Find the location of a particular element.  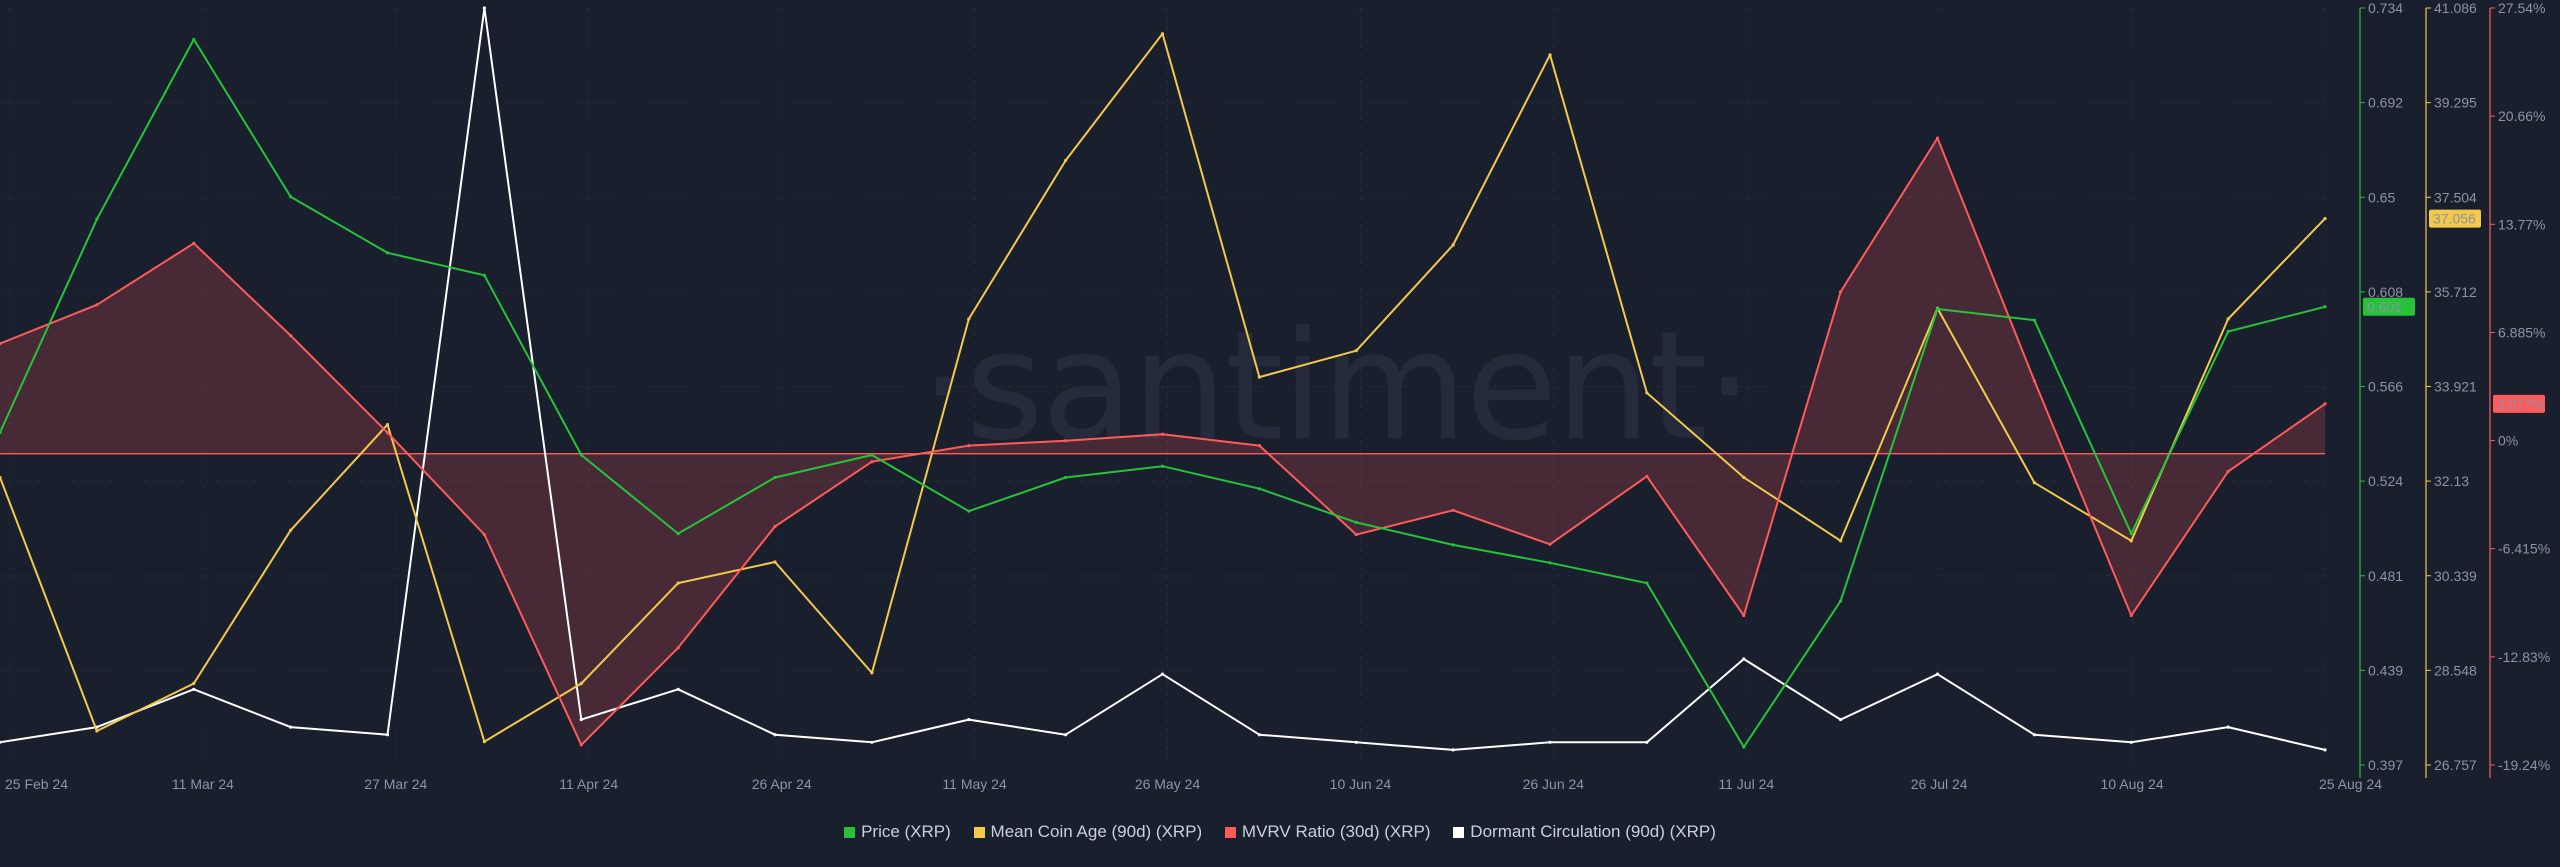

axis-tick-label: 26.757 is located at coordinates (2455, 765).